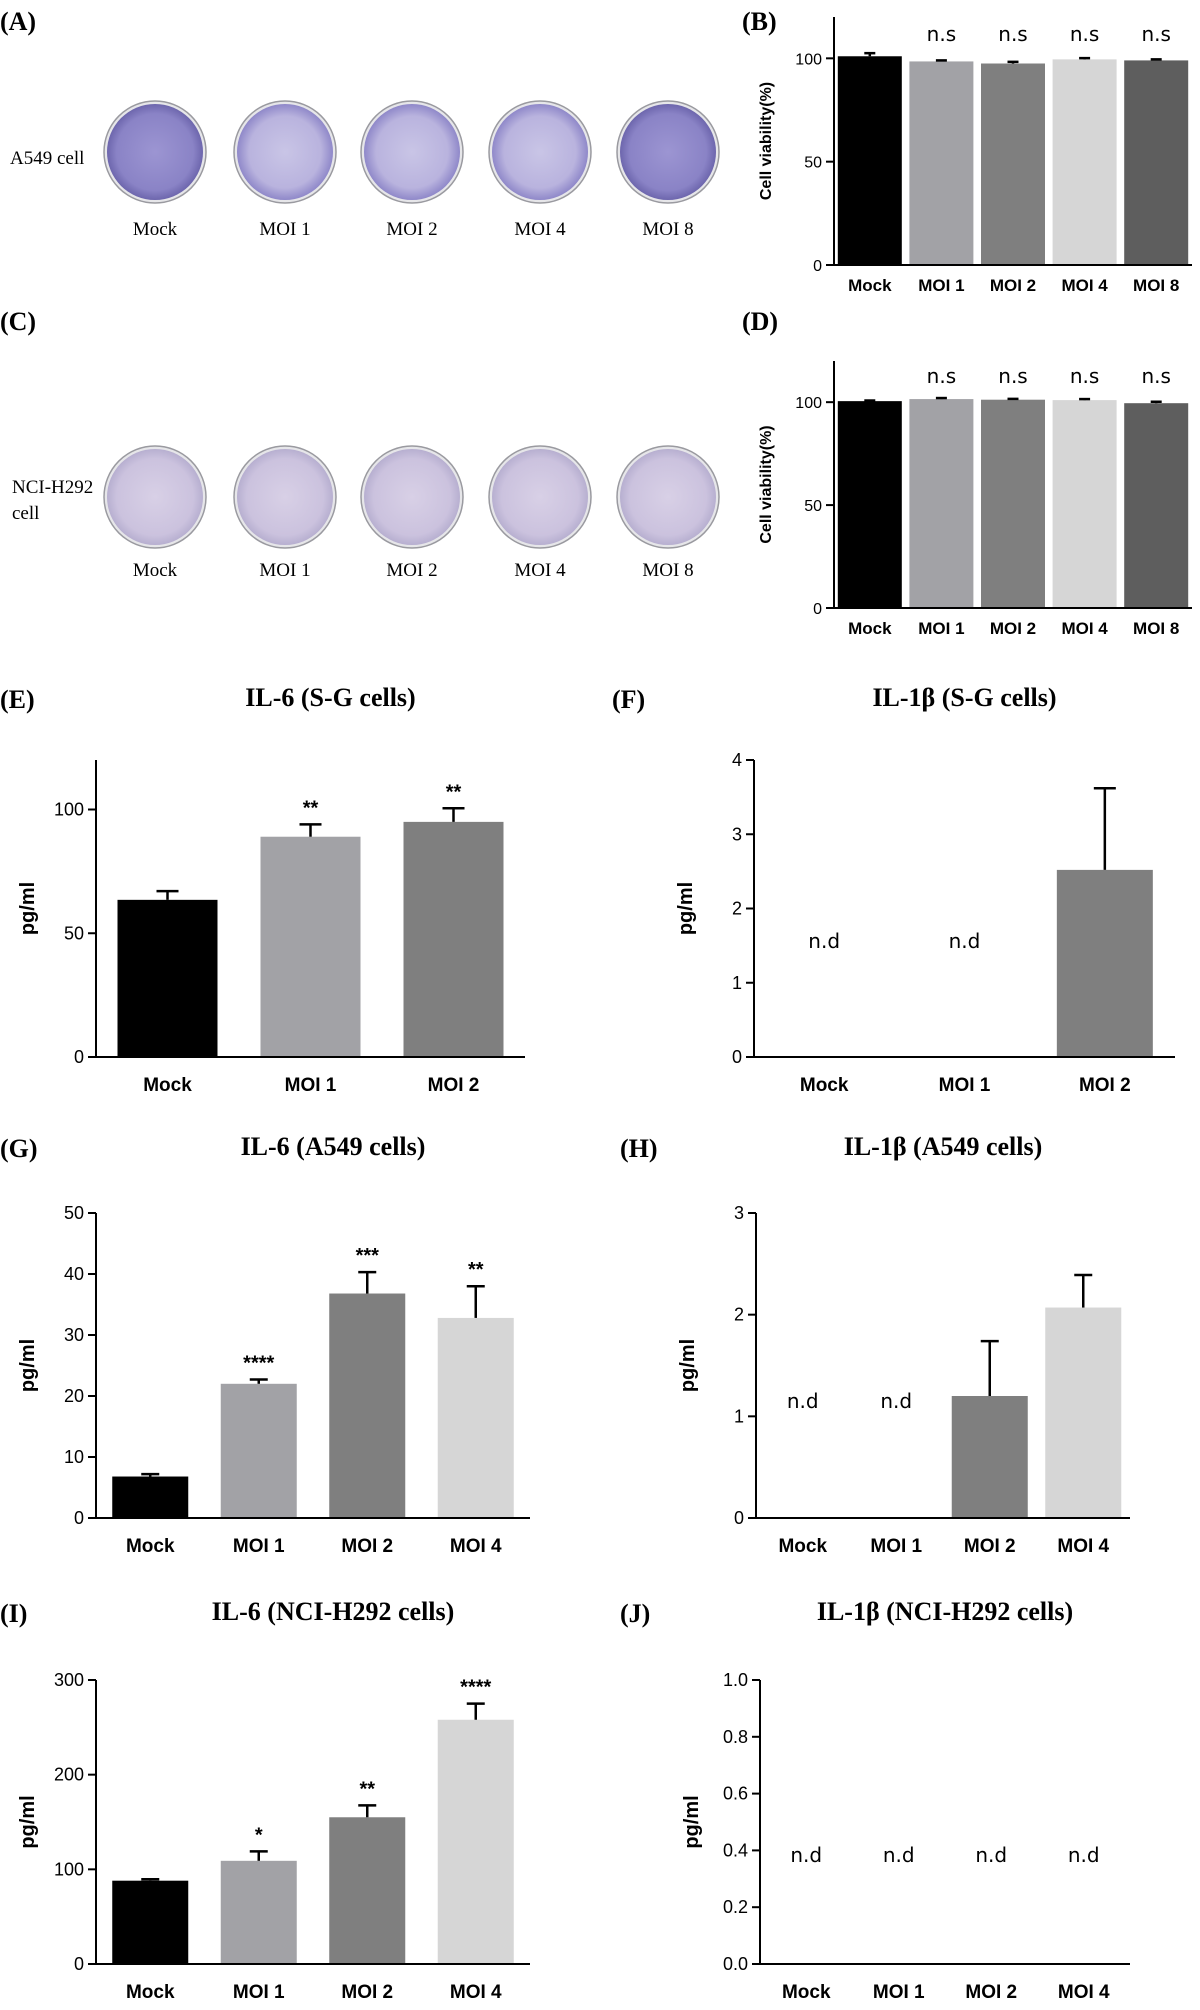 This screenshot has height=2010, width=1200. Describe the element at coordinates (475, 1688) in the screenshot. I see `significance-label-moi-4: ****` at that location.